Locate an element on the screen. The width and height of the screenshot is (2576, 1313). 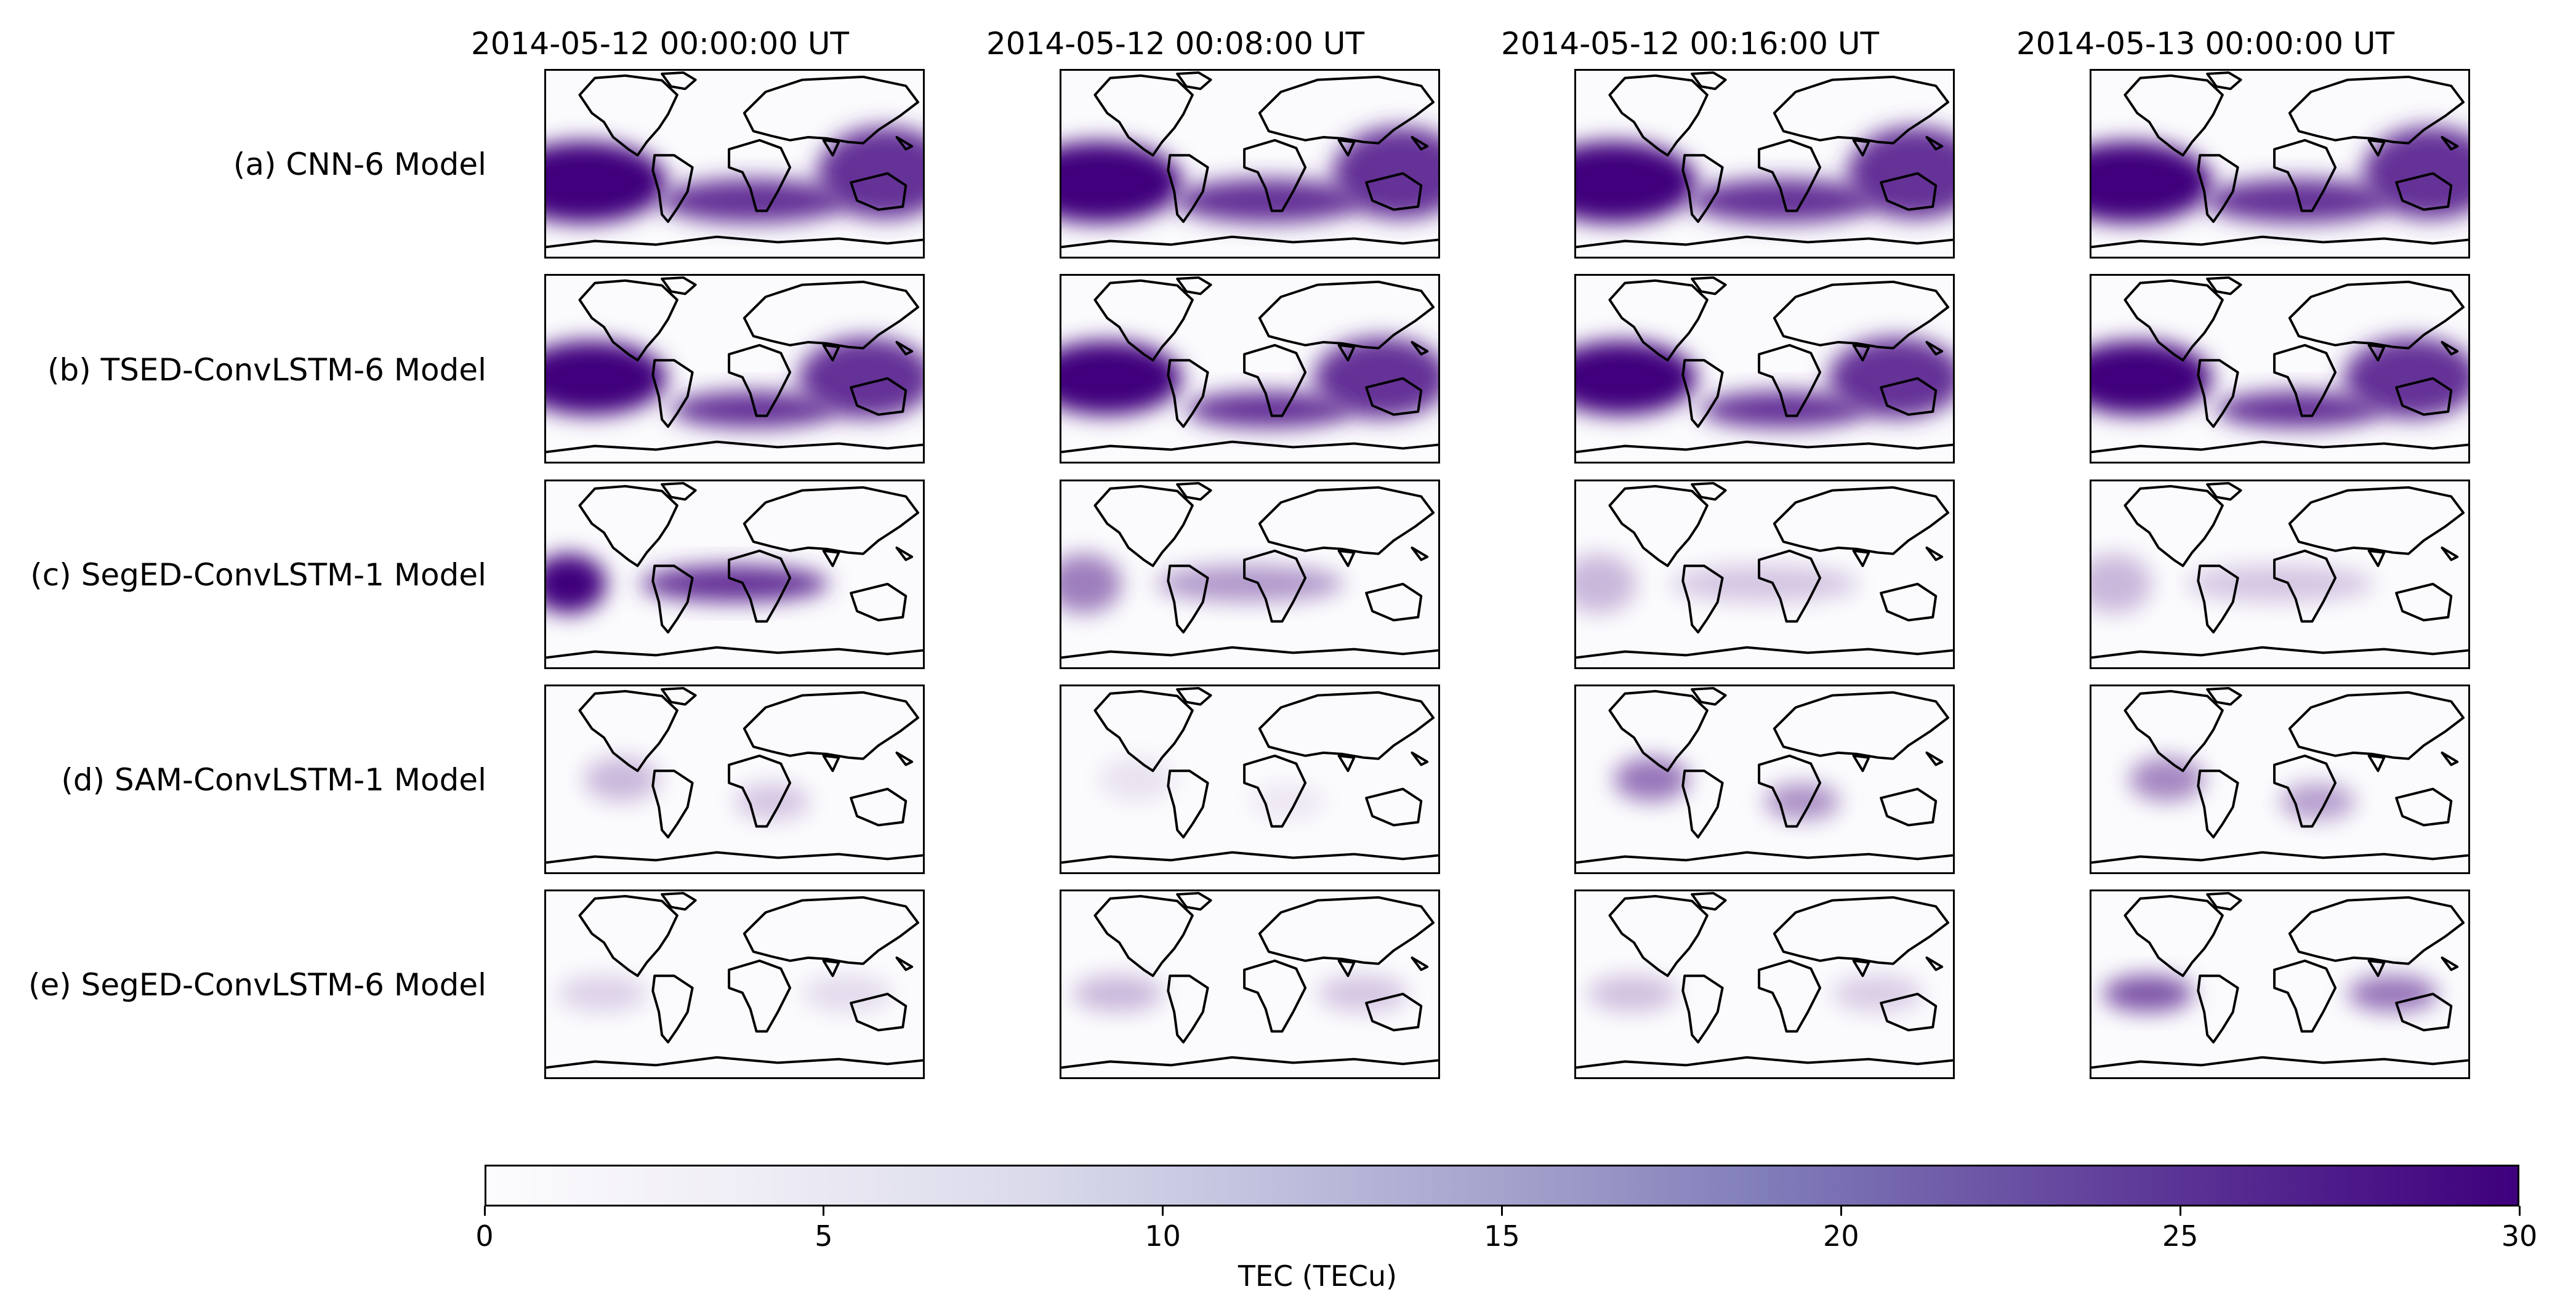
colorbar-tick-label: 10 is located at coordinates (1163, 1236).